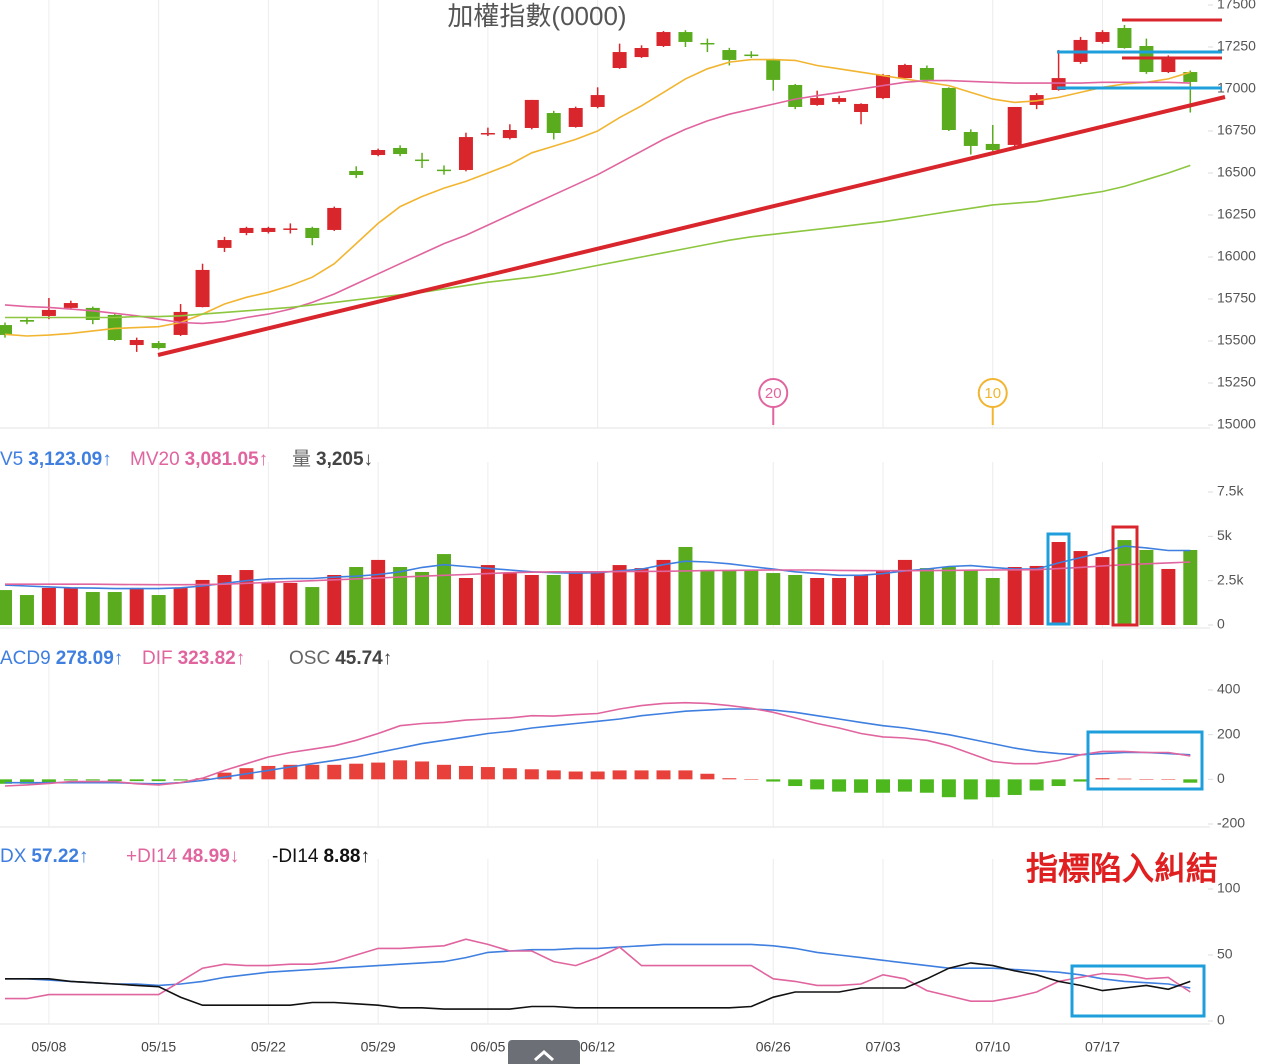 The width and height of the screenshot is (1269, 1064). Describe the element at coordinates (1236, 130) in the screenshot. I see `y-tick-label: 16750` at that location.